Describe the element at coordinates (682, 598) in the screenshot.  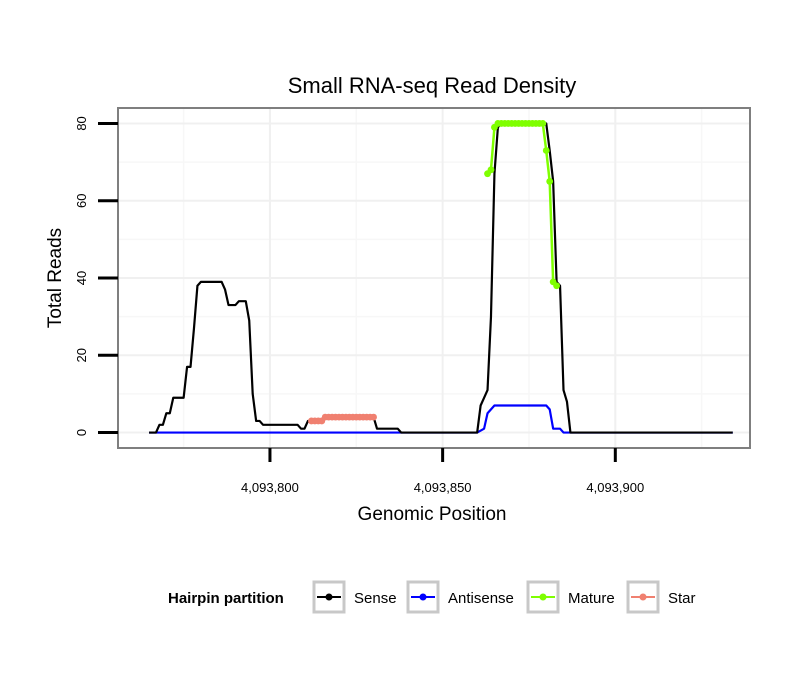
I see `legend-label: Star` at that location.